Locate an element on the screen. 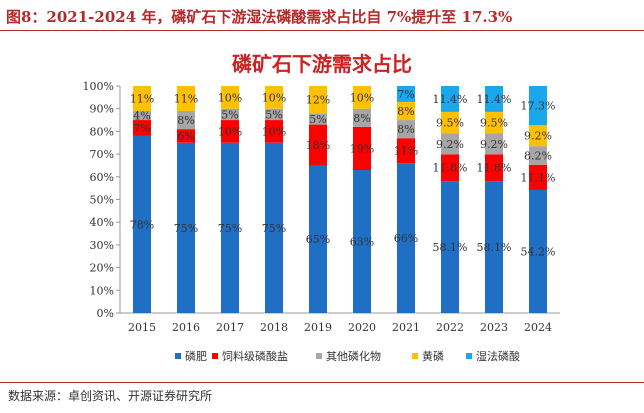 Image resolution: width=644 pixels, height=413 pixels. data-label: 18% is located at coordinates (318, 145).